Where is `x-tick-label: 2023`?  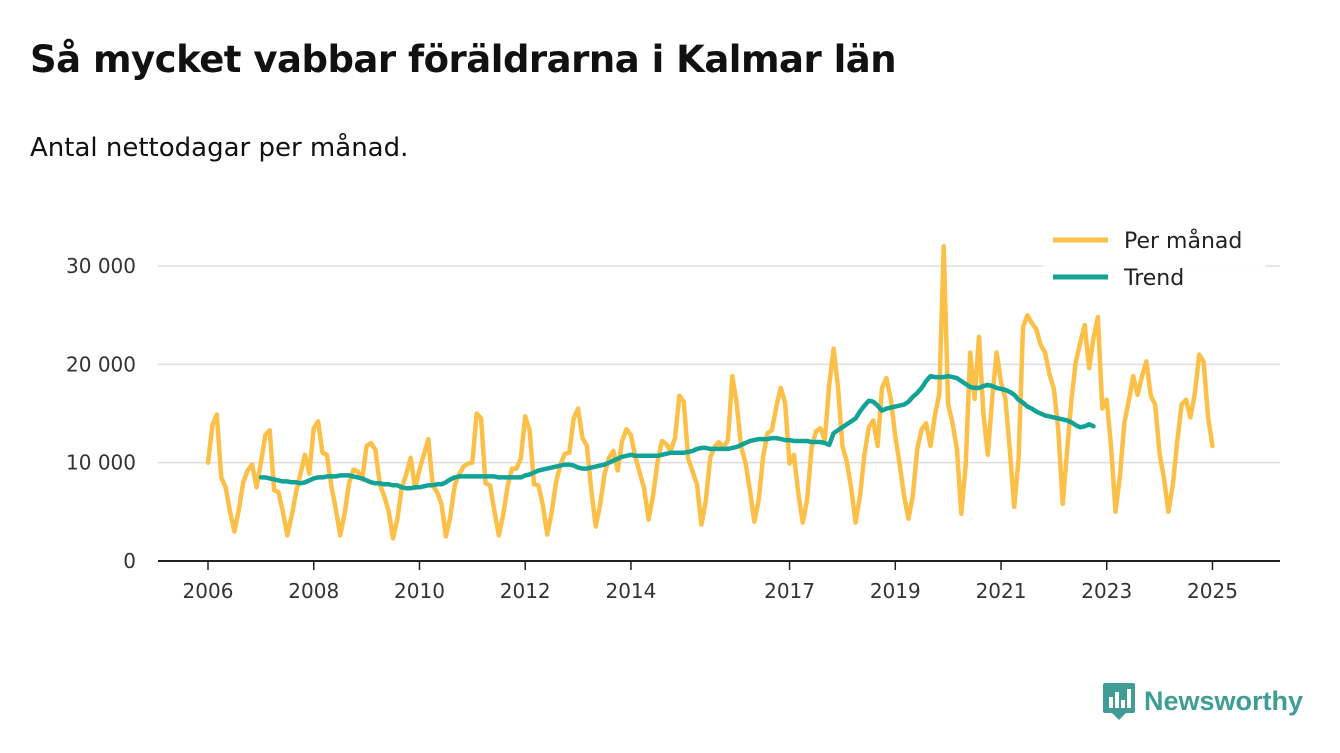
x-tick-label: 2023 is located at coordinates (1106, 591).